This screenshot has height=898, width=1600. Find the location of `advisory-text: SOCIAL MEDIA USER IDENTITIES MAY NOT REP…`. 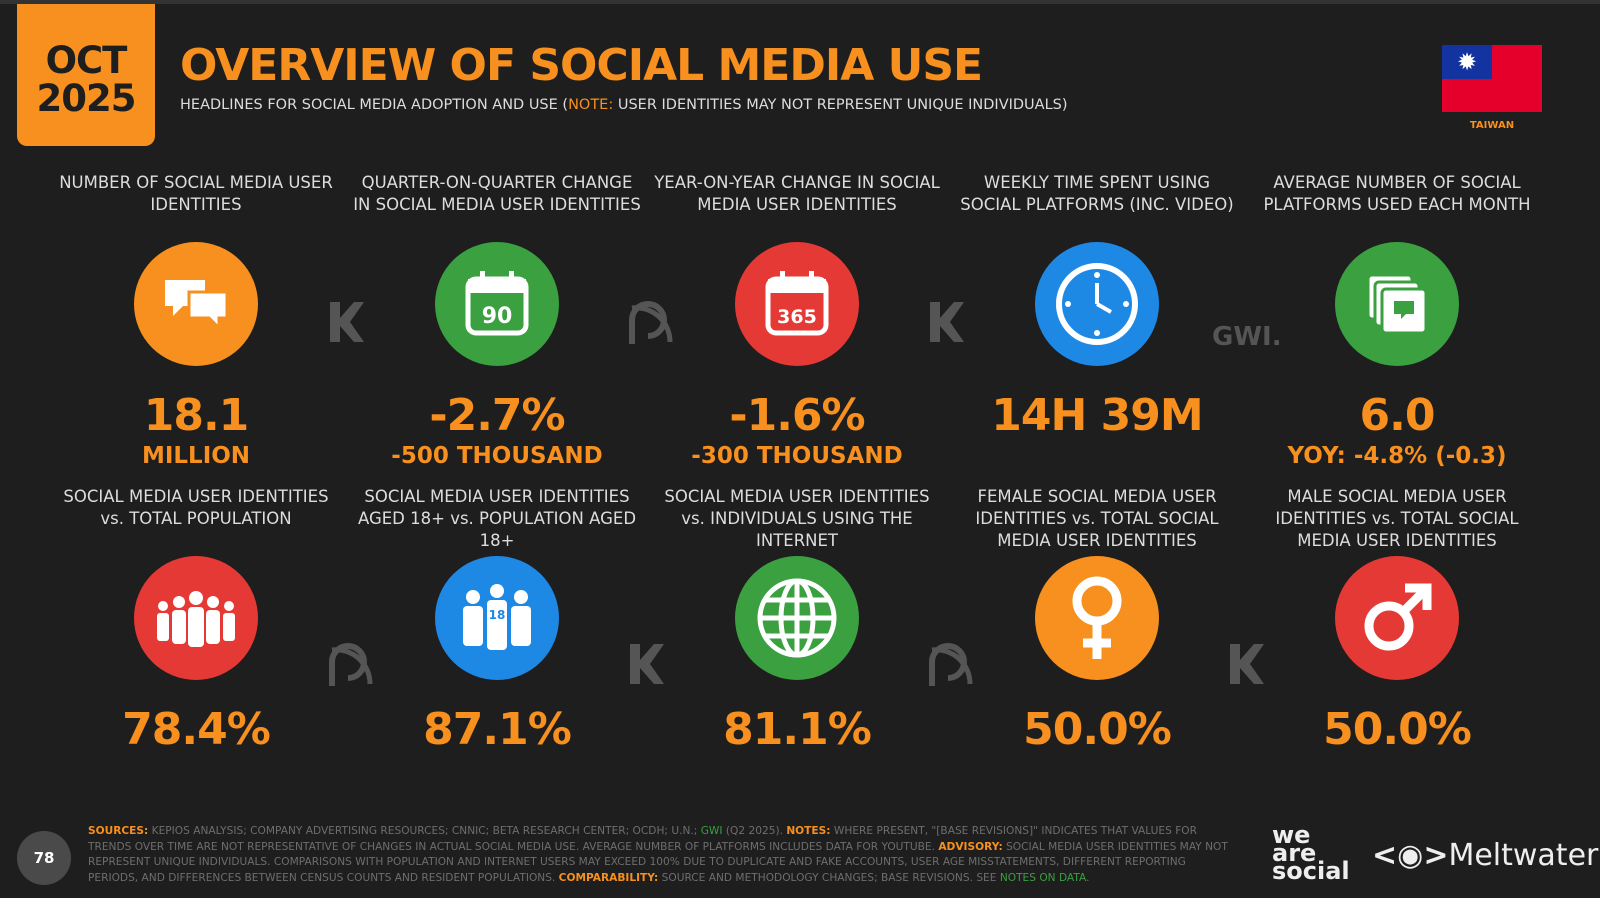

advisory-text: SOCIAL MEDIA USER IDENTITIES MAY NOT REP… is located at coordinates (658, 862).